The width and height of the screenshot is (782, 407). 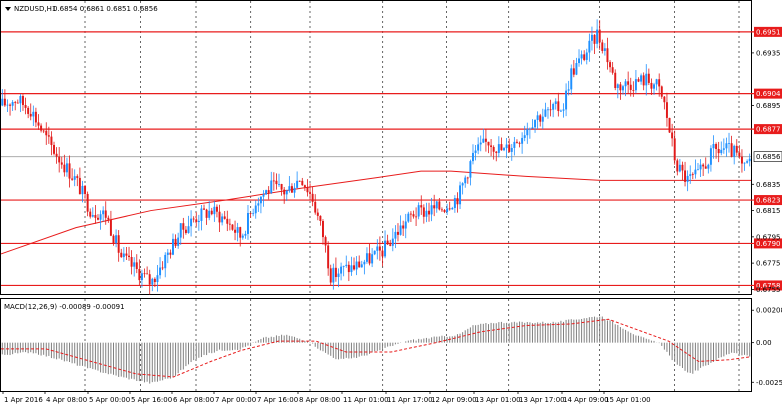 What do you see at coordinates (277, 400) in the screenshot?
I see `time-label: 7 Apr 16:00` at bounding box center [277, 400].